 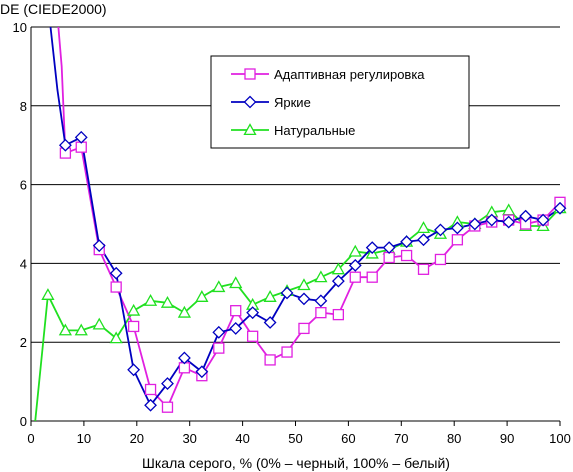 I want to click on legend-label: Яркие, so click(x=292, y=102).